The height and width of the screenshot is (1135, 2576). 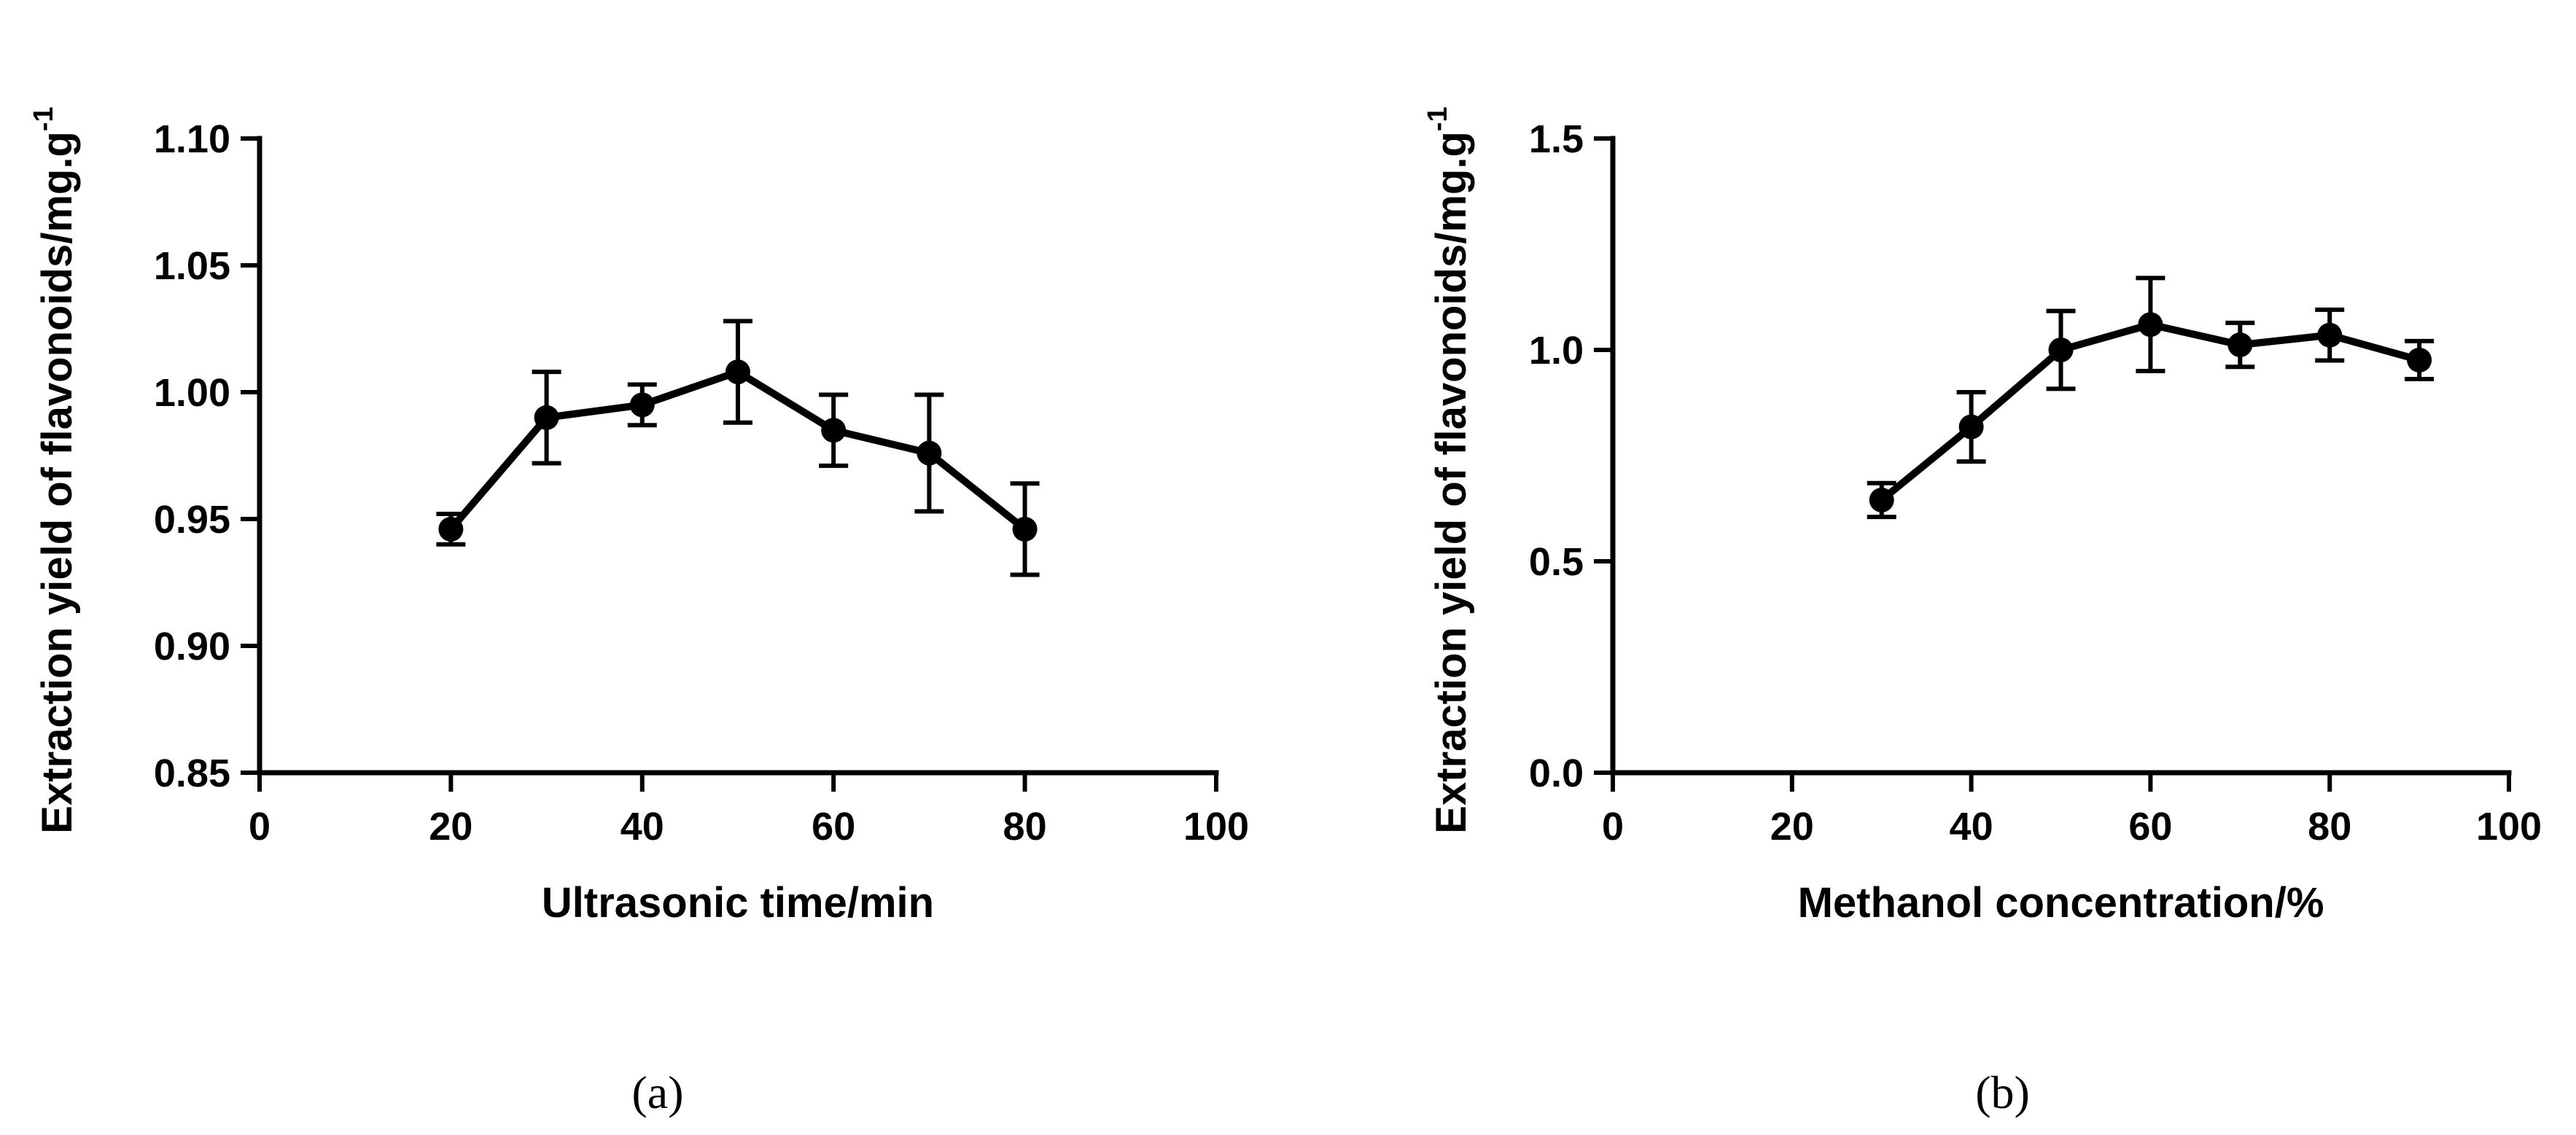 What do you see at coordinates (738, 903) in the screenshot?
I see `x-axis-title: Ultrasonic time/min` at bounding box center [738, 903].